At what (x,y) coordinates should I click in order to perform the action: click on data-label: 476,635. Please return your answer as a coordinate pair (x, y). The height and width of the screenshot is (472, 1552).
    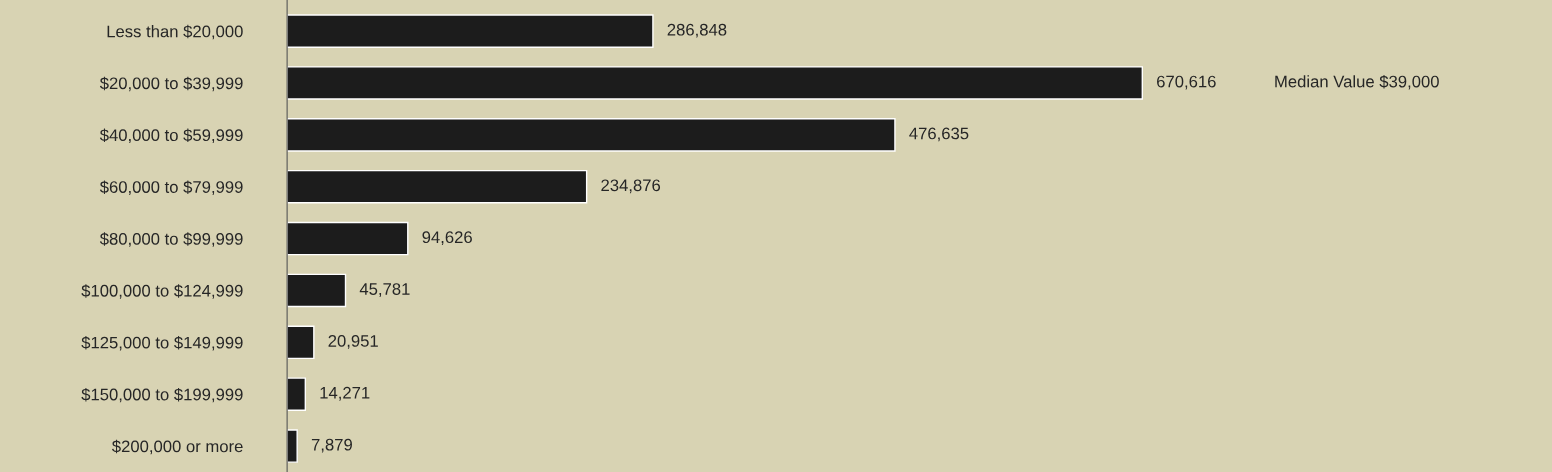
    Looking at the image, I should click on (939, 134).